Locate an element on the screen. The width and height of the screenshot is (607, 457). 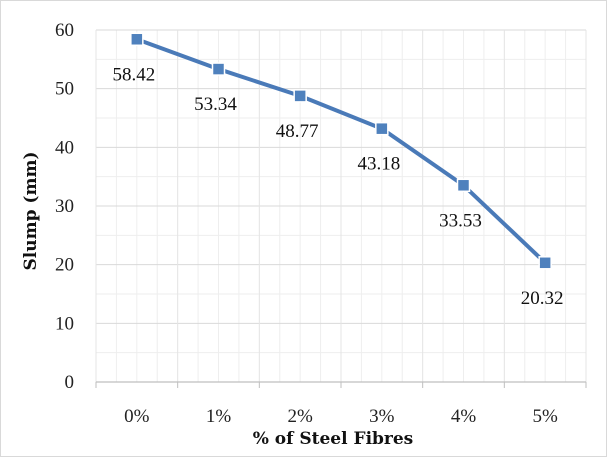
data-label: 43.18 is located at coordinates (378, 164).